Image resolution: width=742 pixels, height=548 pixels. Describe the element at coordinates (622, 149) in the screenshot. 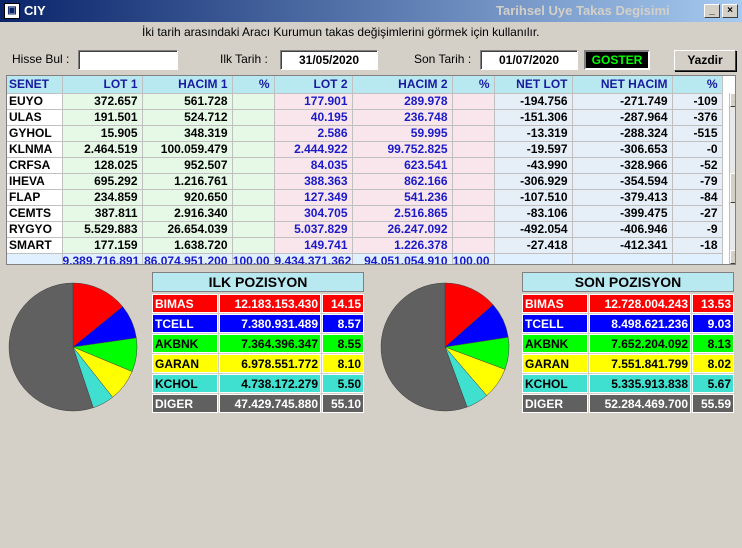

I see `table-cell: -306.653` at that location.